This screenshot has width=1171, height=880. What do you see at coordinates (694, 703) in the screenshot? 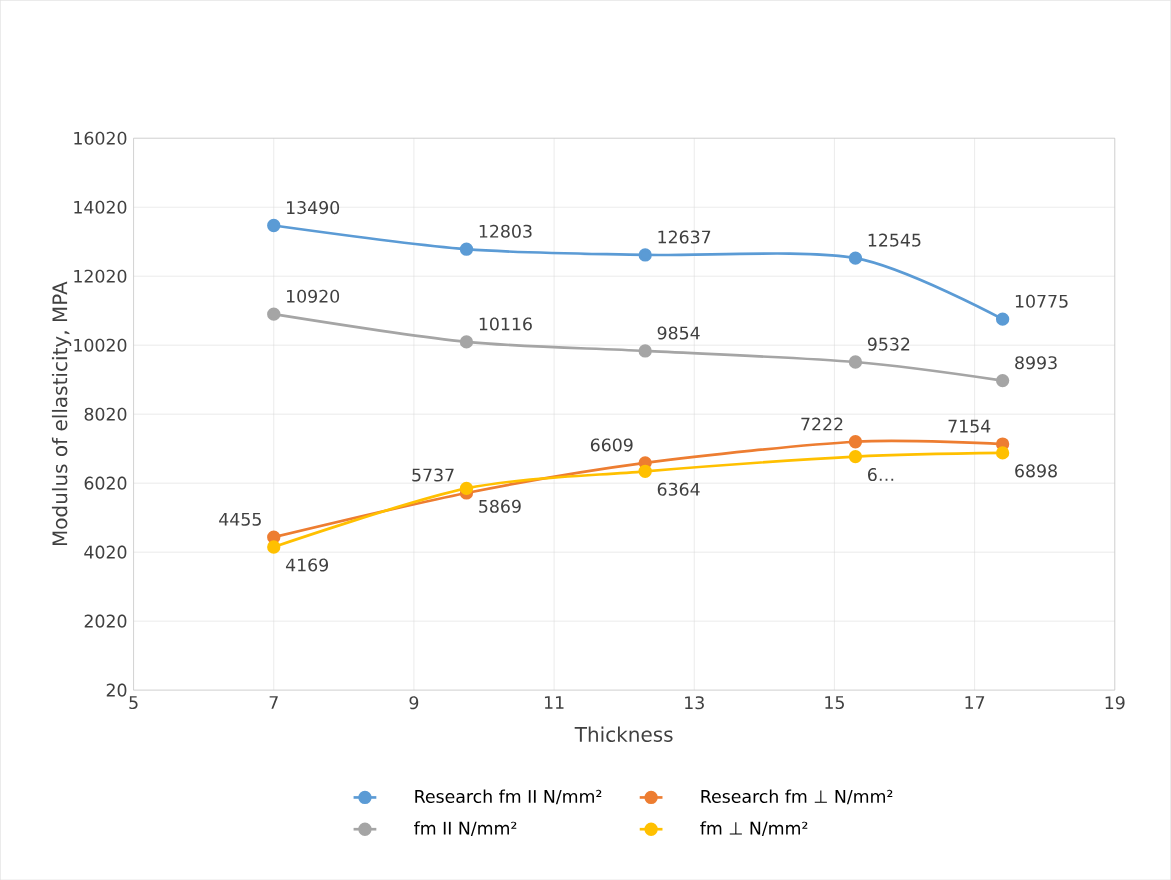
I see `x-tick-label: 13` at bounding box center [694, 703].